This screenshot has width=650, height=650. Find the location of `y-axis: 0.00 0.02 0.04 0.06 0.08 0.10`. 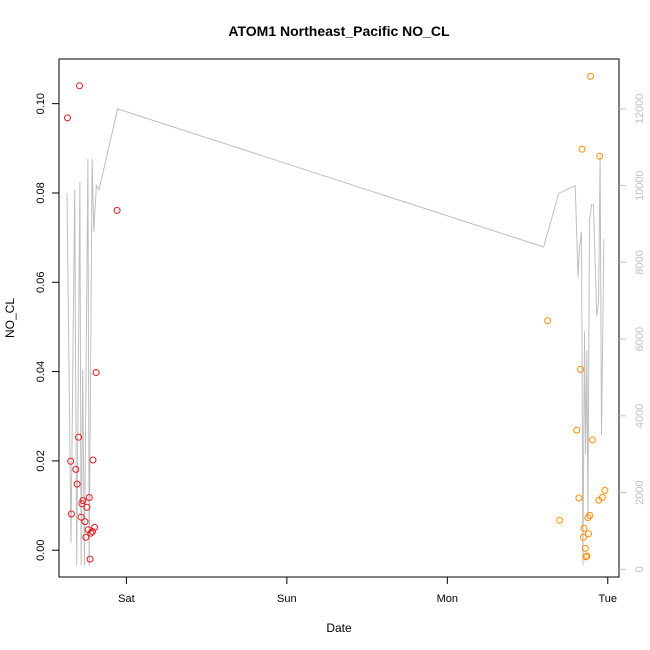

y-axis: 0.00 0.02 0.04 0.06 0.08 0.10 is located at coordinates (47, 327).